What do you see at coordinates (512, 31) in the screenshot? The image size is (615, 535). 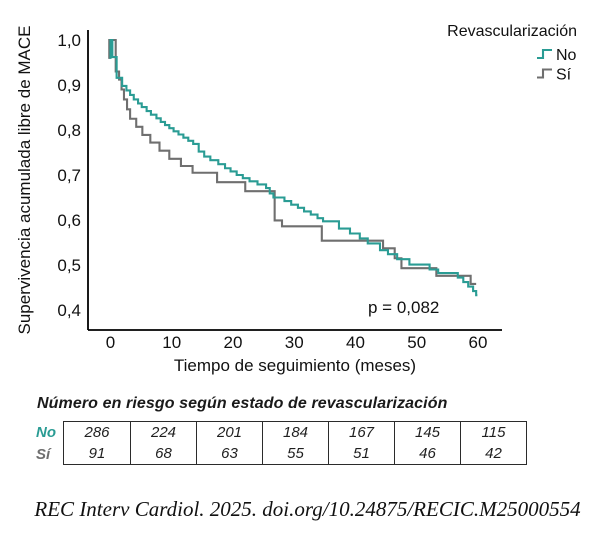 I see `legend-title: Revascularización` at bounding box center [512, 31].